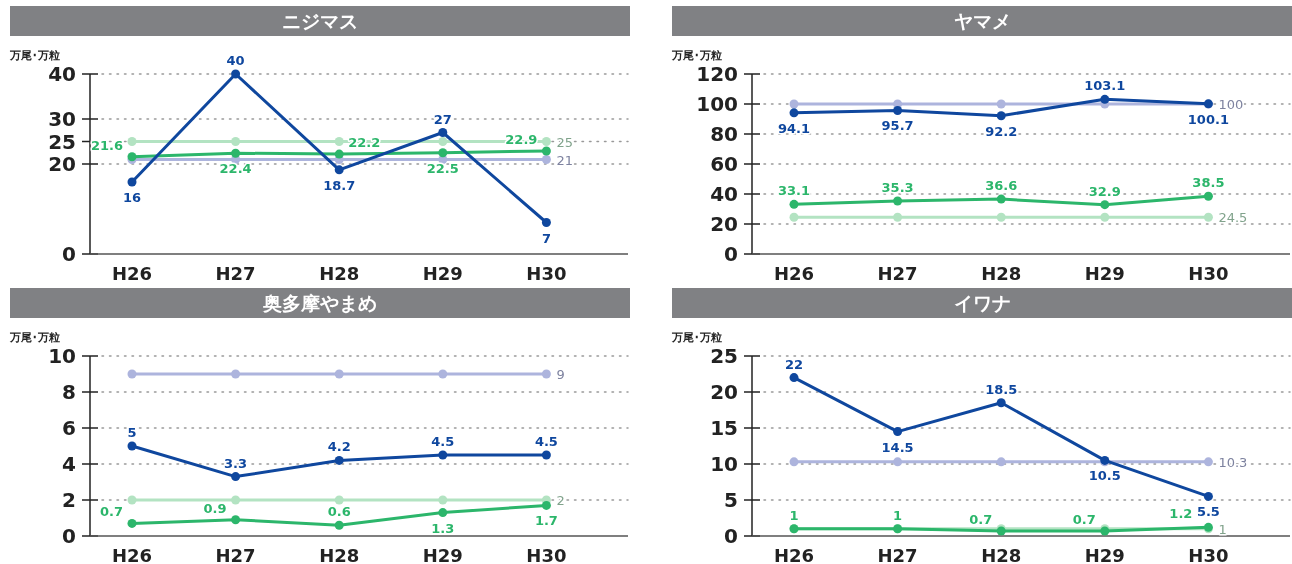 The height and width of the screenshot is (564, 1292). I want to click on data-label: 1.2, so click(1181, 514).